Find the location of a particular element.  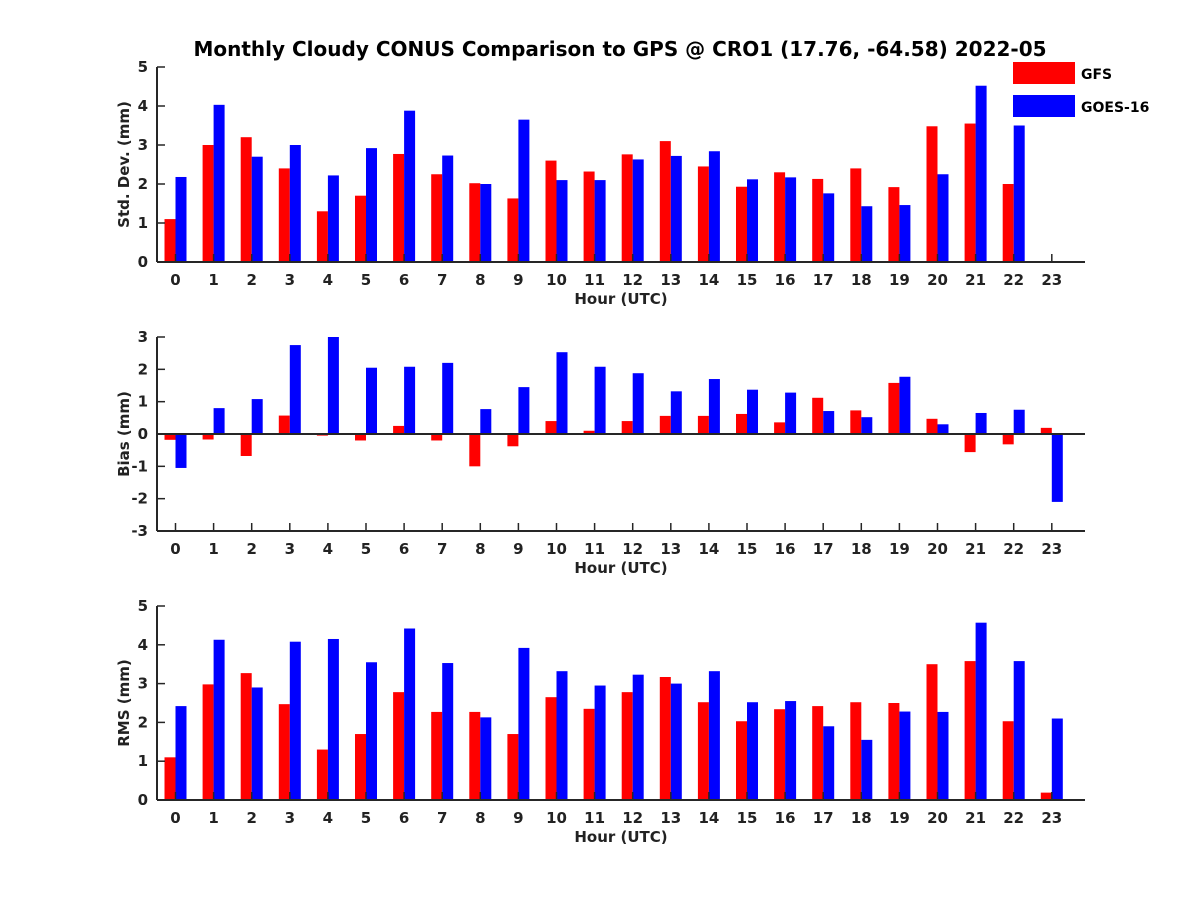

bar-goes16-p2-h20 is located at coordinates (943, 429).